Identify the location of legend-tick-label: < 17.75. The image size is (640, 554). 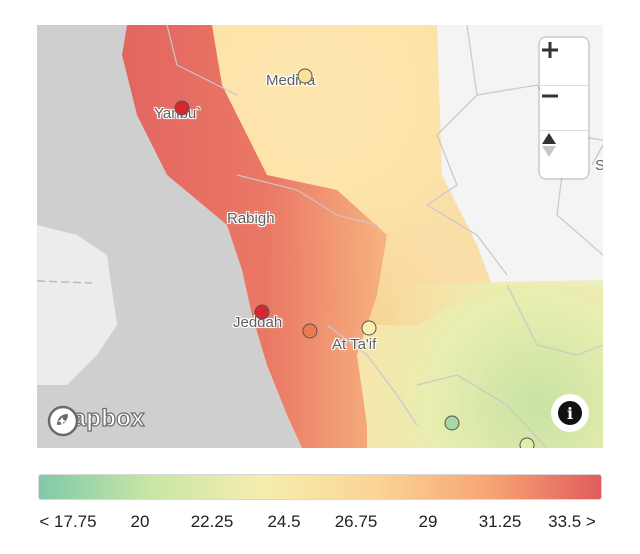
(68, 521).